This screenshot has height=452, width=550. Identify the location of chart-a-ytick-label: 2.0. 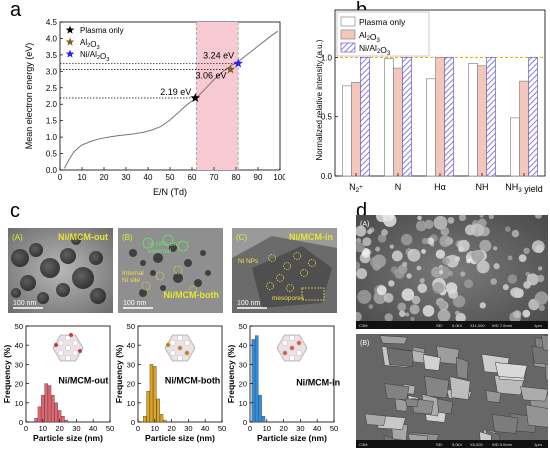
(52, 104).